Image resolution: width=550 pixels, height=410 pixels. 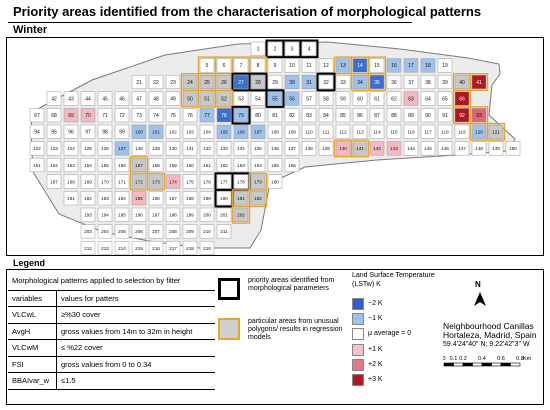 What do you see at coordinates (292, 148) in the screenshot?
I see `cell-number: 137` at bounding box center [292, 148].